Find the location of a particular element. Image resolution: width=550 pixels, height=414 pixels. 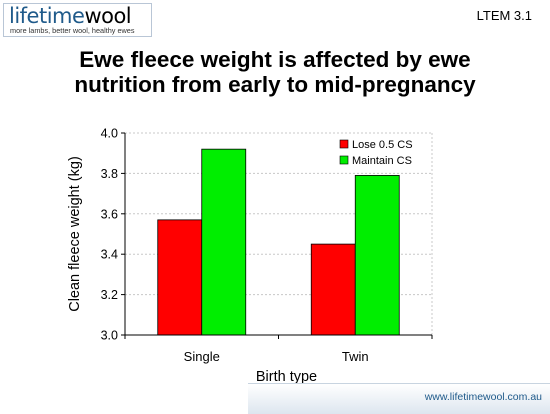

y-tick-label: 4.0 is located at coordinates (109, 134).